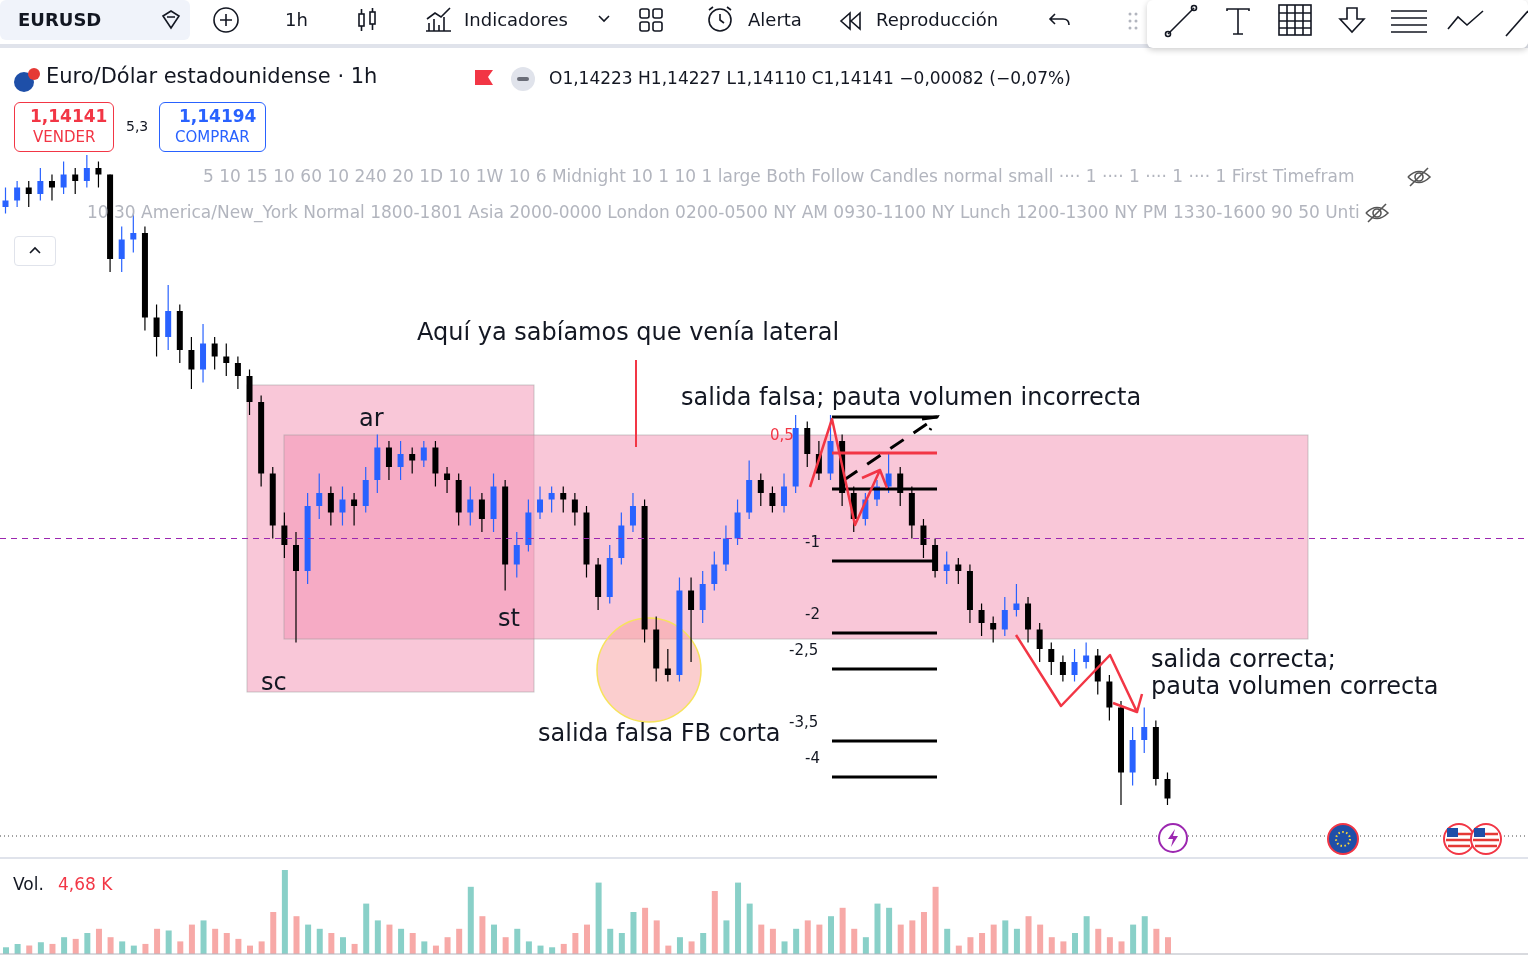  What do you see at coordinates (509, 618) in the screenshot?
I see `annotation: st` at bounding box center [509, 618].